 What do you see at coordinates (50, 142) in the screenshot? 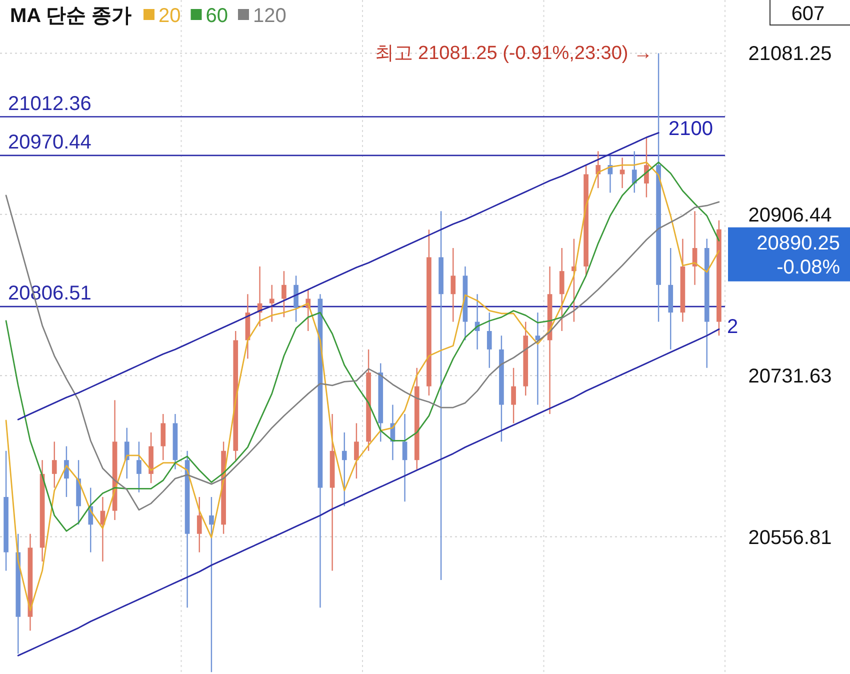
I see `ref-line-label: 20970.44` at bounding box center [50, 142].